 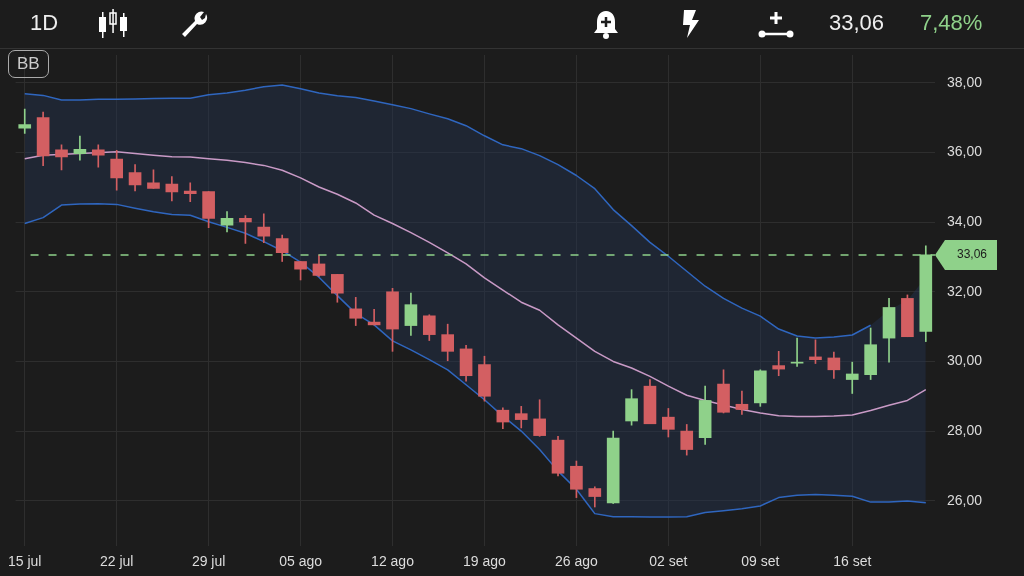 I want to click on x-tick-label: 19 ago, so click(x=485, y=561).